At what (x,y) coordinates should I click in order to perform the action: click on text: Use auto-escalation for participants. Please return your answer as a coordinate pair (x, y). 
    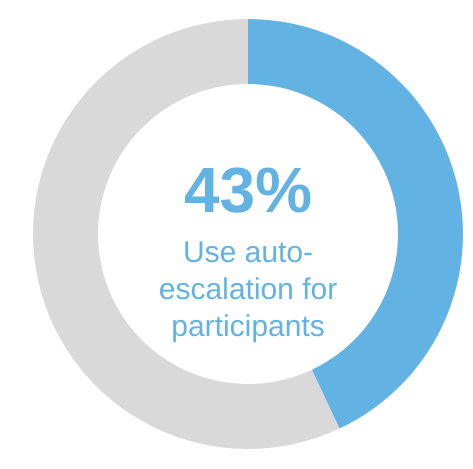
    Looking at the image, I should click on (248, 289).